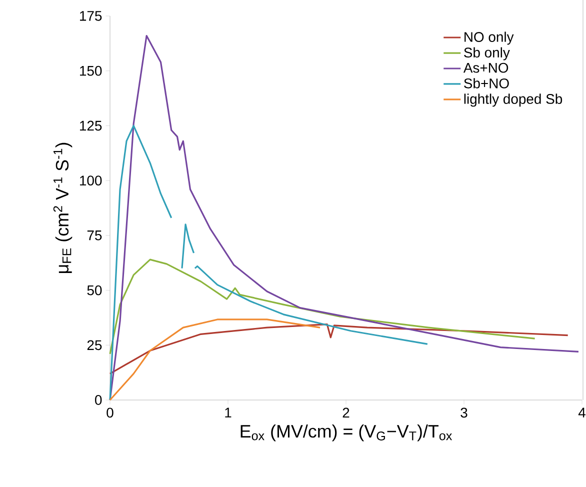 This screenshot has width=586, height=487. What do you see at coordinates (94, 290) in the screenshot?
I see `y-tick-label: 50` at bounding box center [94, 290].